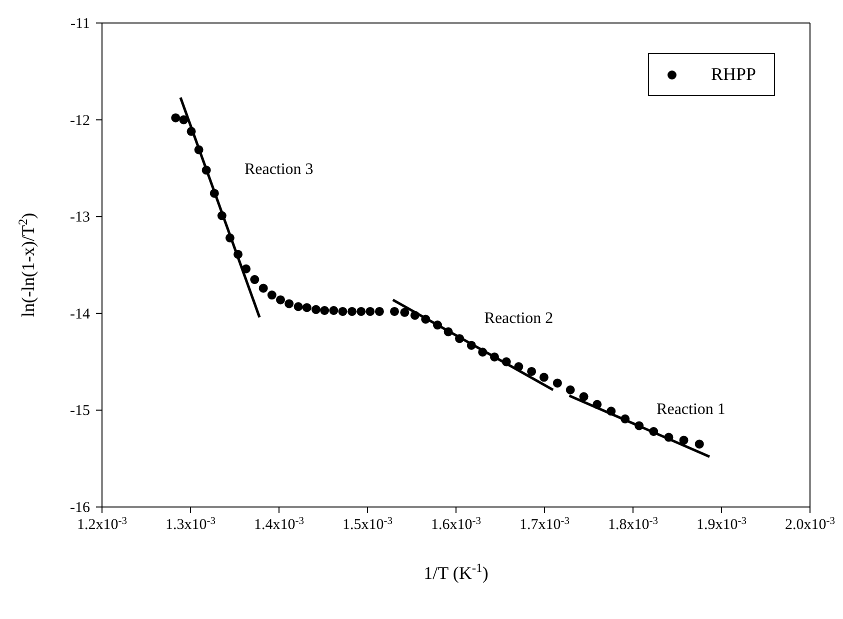 This screenshot has height=619, width=843. What do you see at coordinates (721, 524) in the screenshot?
I see `x-tick-label: 1.9x10$^{-3}$` at bounding box center [721, 524].